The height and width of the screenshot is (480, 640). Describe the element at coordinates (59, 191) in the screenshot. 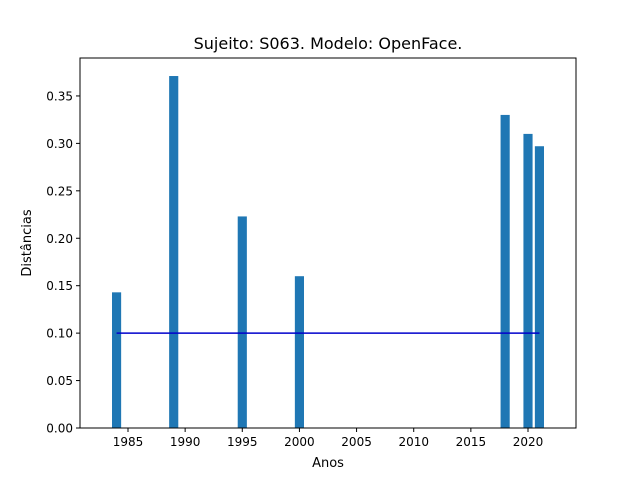

I see `y-tick-label: 0.25` at that location.